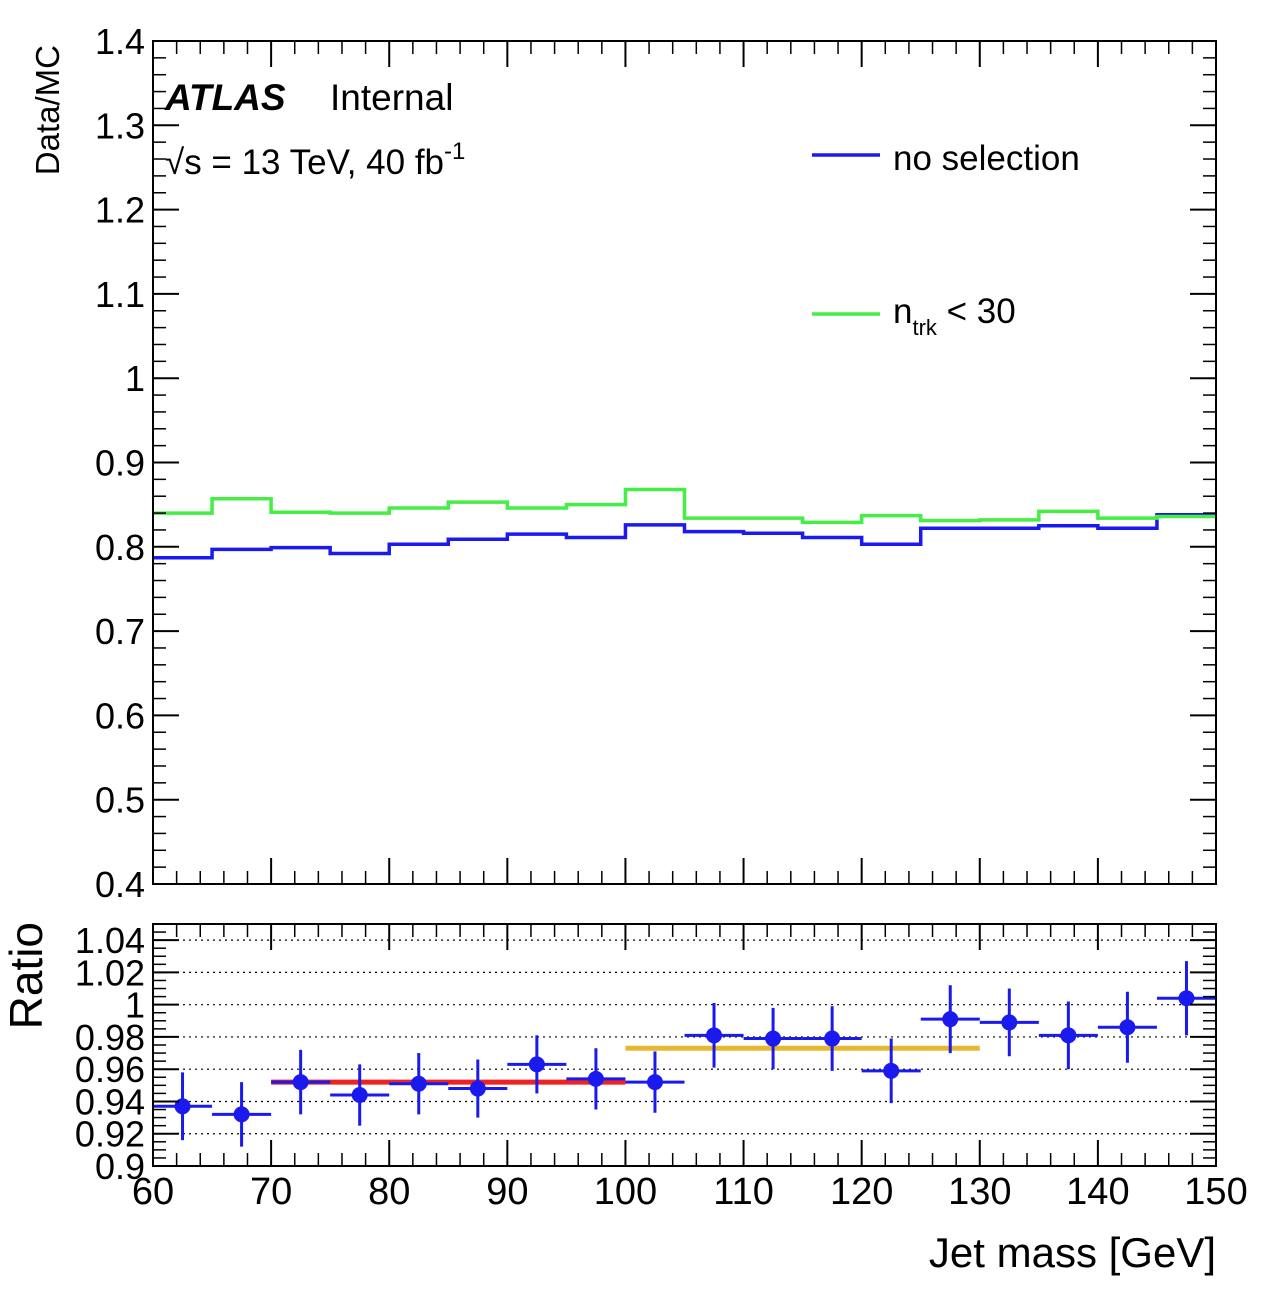  Describe the element at coordinates (120, 884) in the screenshot. I see `top-y-tick-label: 0.4` at that location.